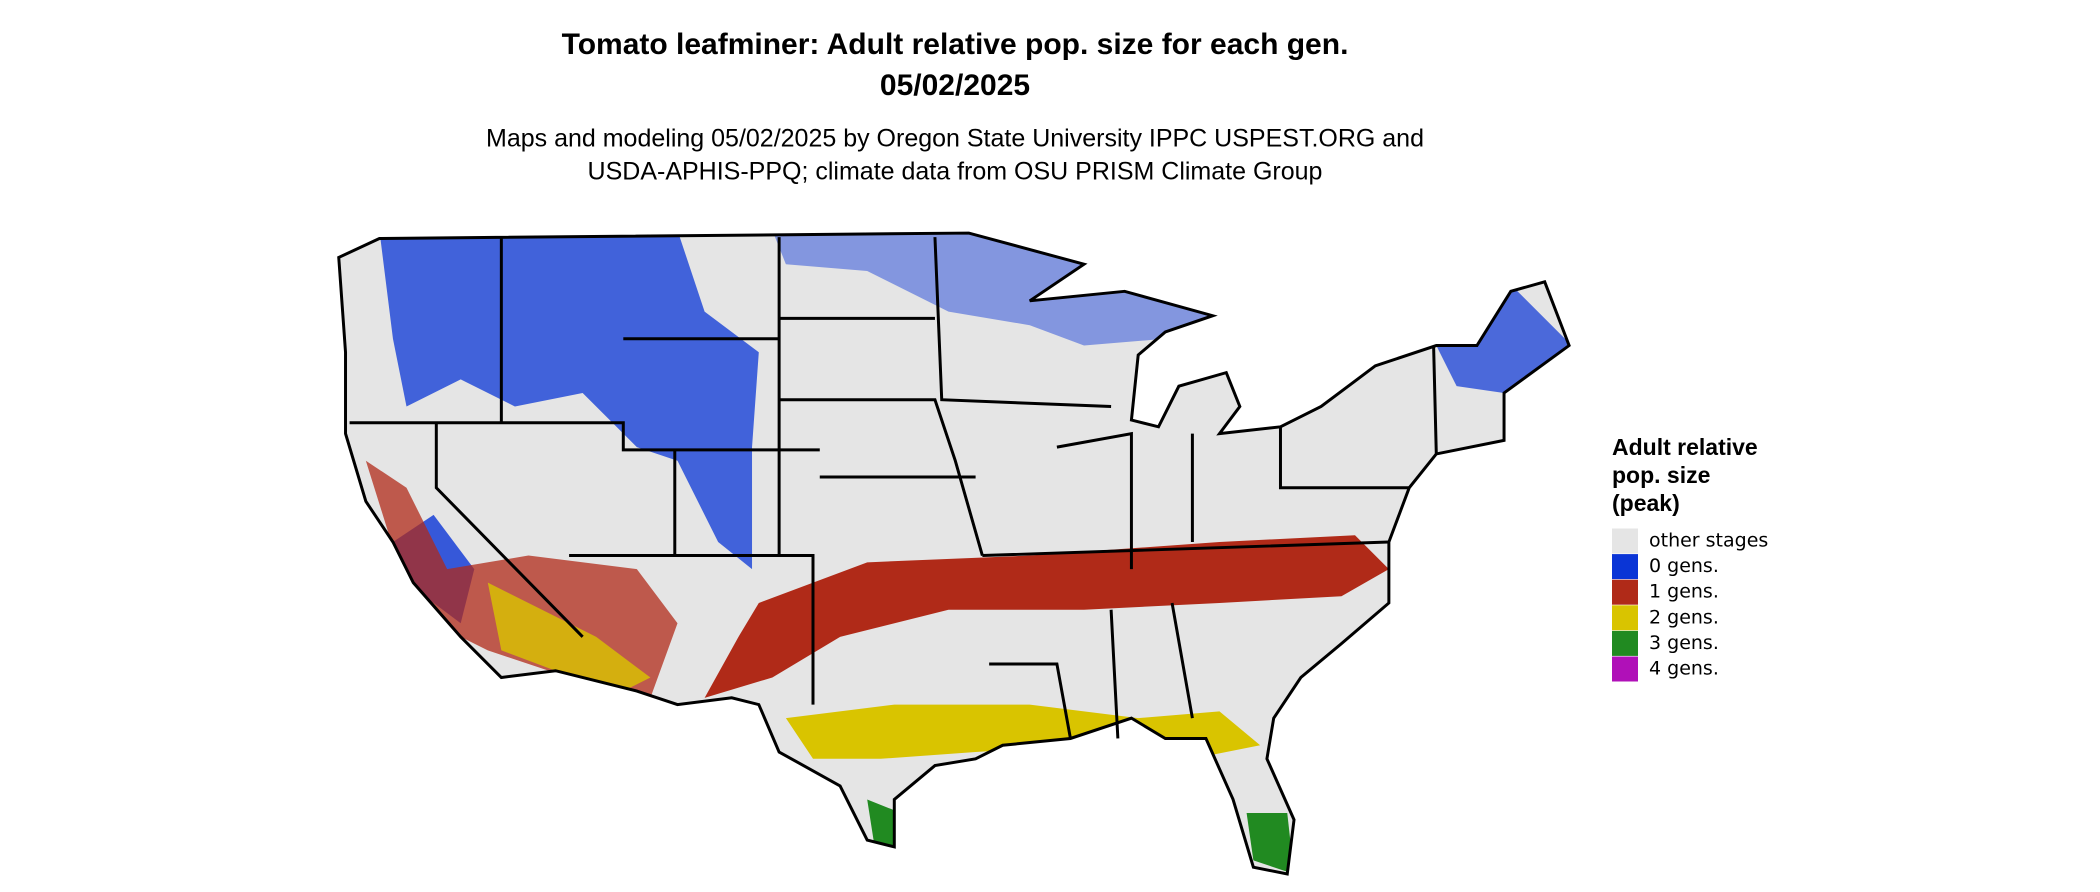  What do you see at coordinates (1661, 475) in the screenshot?
I see `legend-title: pop. size` at bounding box center [1661, 475].